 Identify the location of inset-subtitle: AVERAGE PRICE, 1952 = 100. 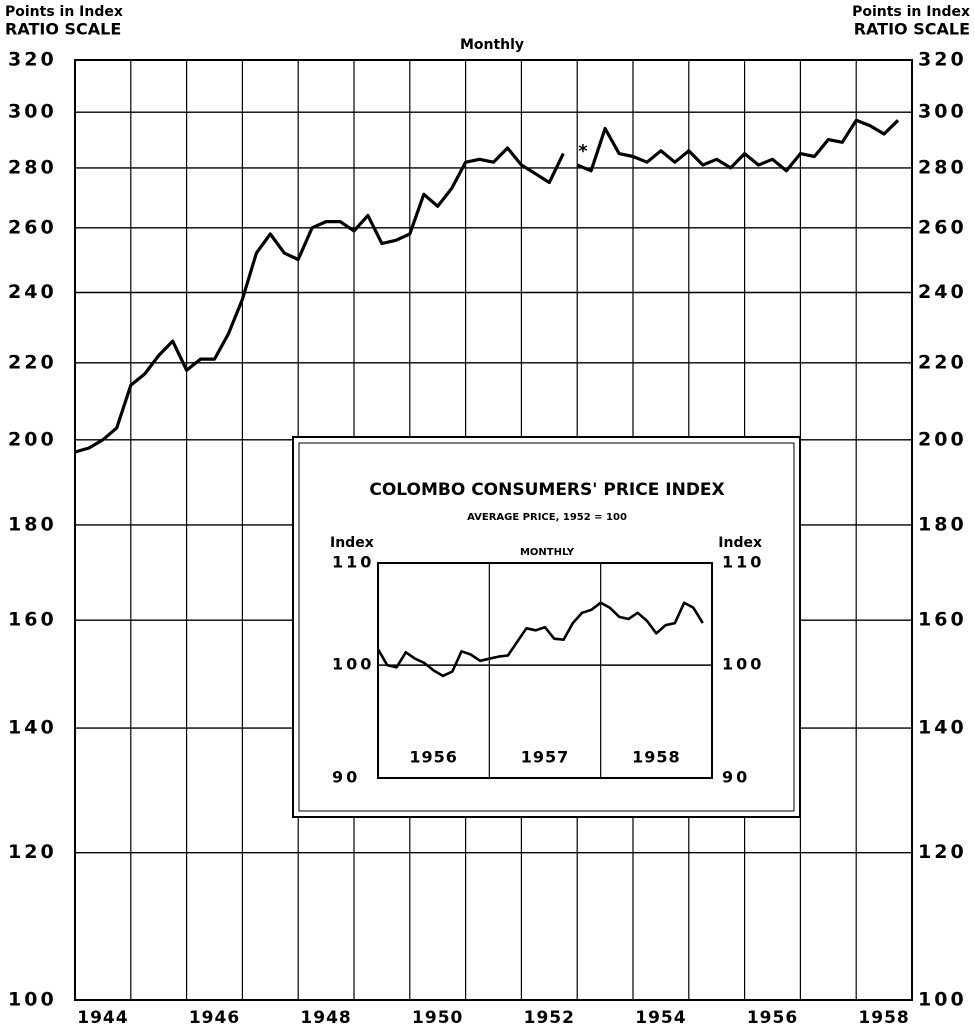
(547, 517).